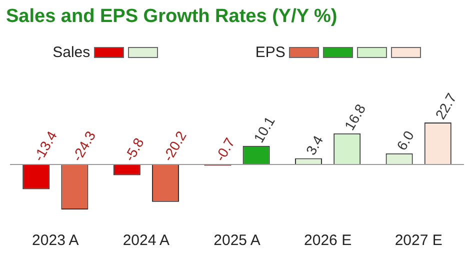 Image resolution: width=474 pixels, height=262 pixels. Describe the element at coordinates (270, 52) in the screenshot. I see `legend-label: EPS` at that location.